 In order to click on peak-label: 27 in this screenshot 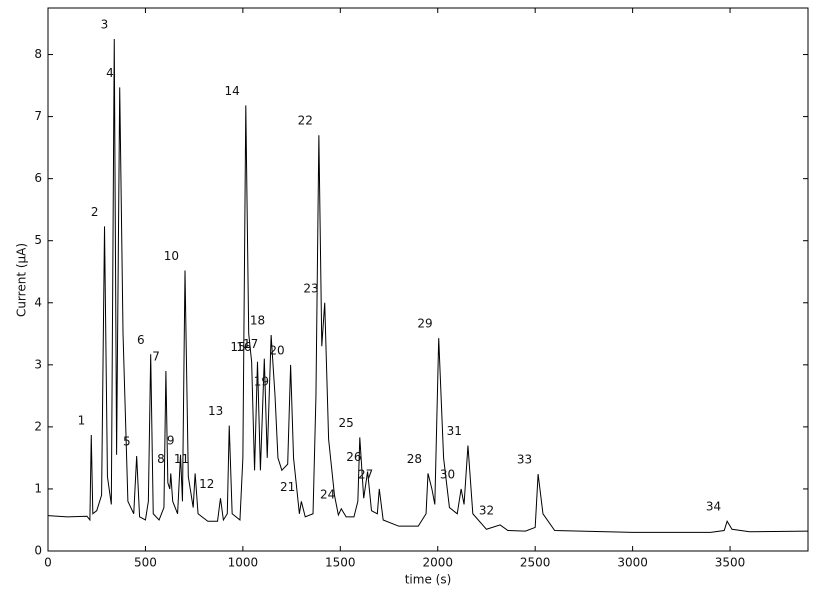, I will do `click(365, 474)`.